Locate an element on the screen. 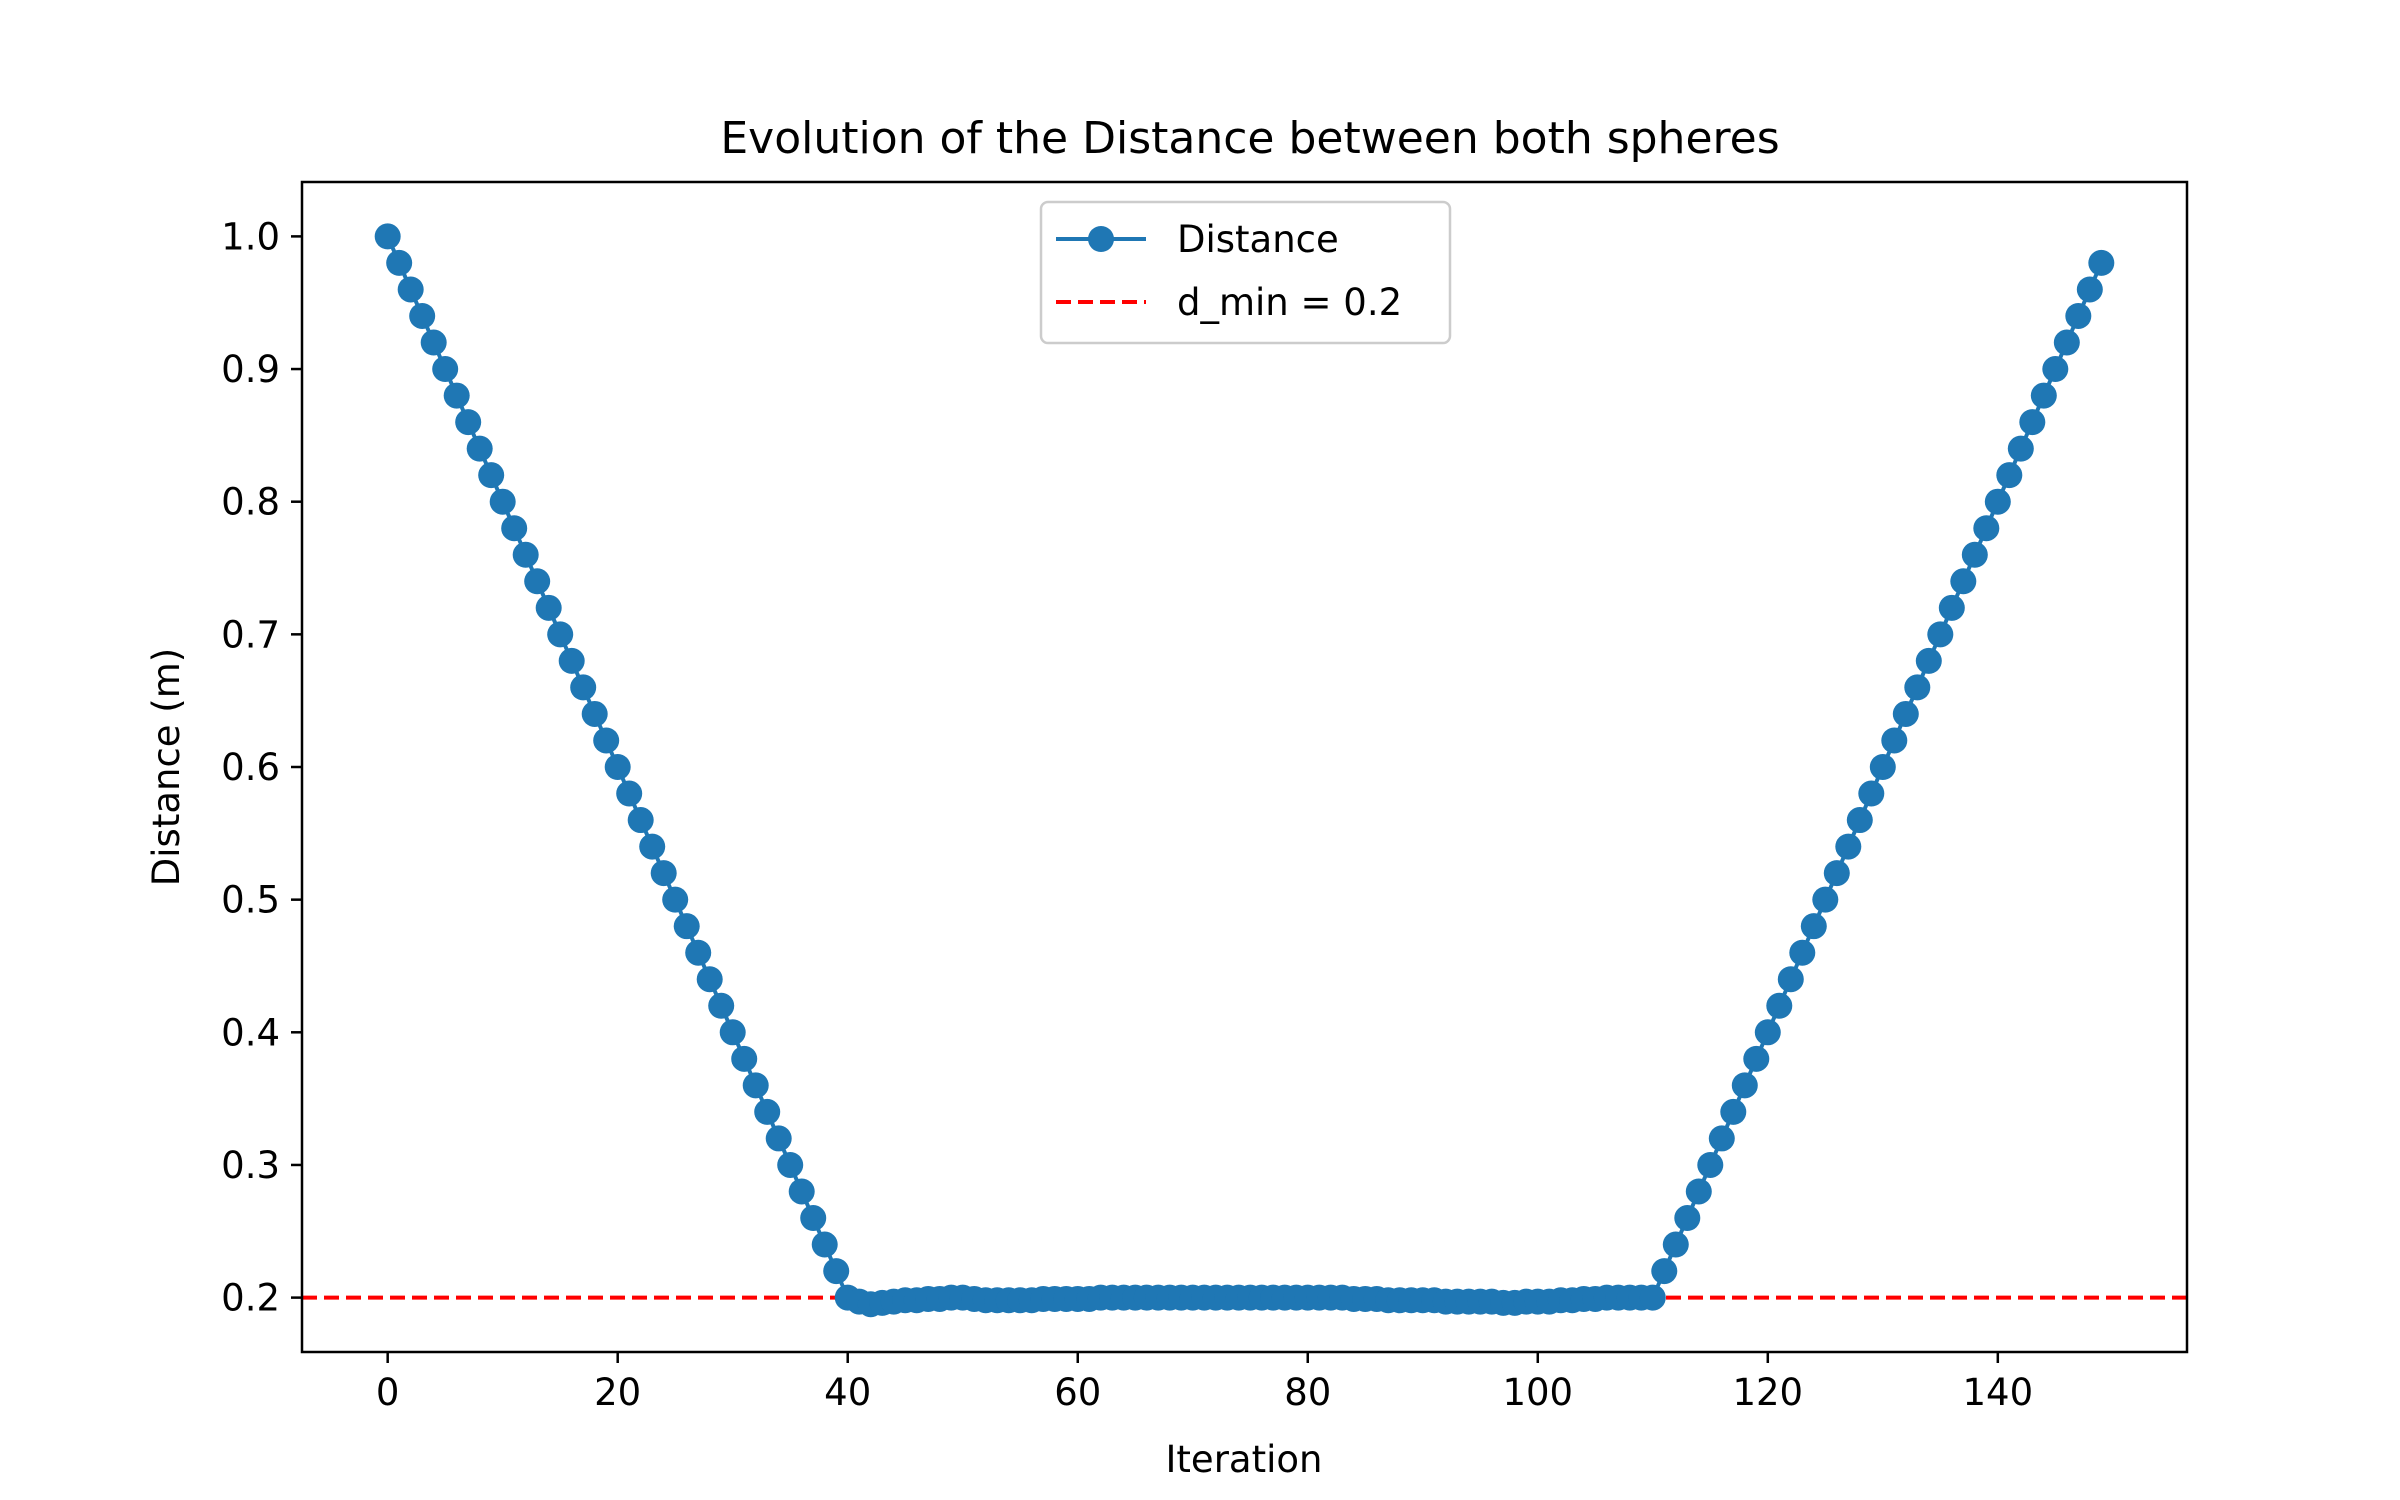  y-tick-label: 0.3 is located at coordinates (250, 1165).